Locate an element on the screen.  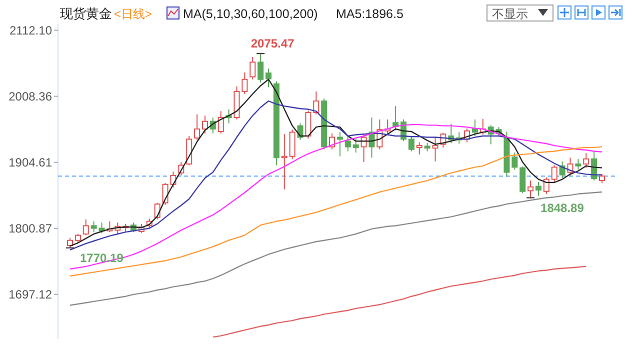
y-tick-label: 1800.87 is located at coordinates (30, 229).